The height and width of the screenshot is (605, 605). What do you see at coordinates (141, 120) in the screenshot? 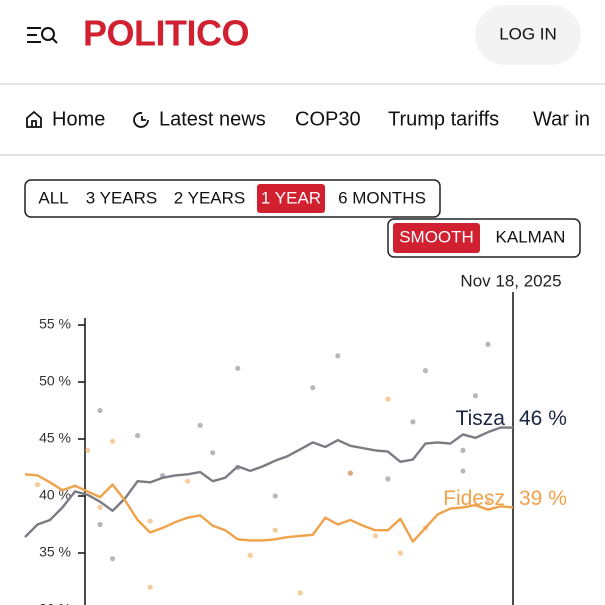
I see `clock-icon` at bounding box center [141, 120].